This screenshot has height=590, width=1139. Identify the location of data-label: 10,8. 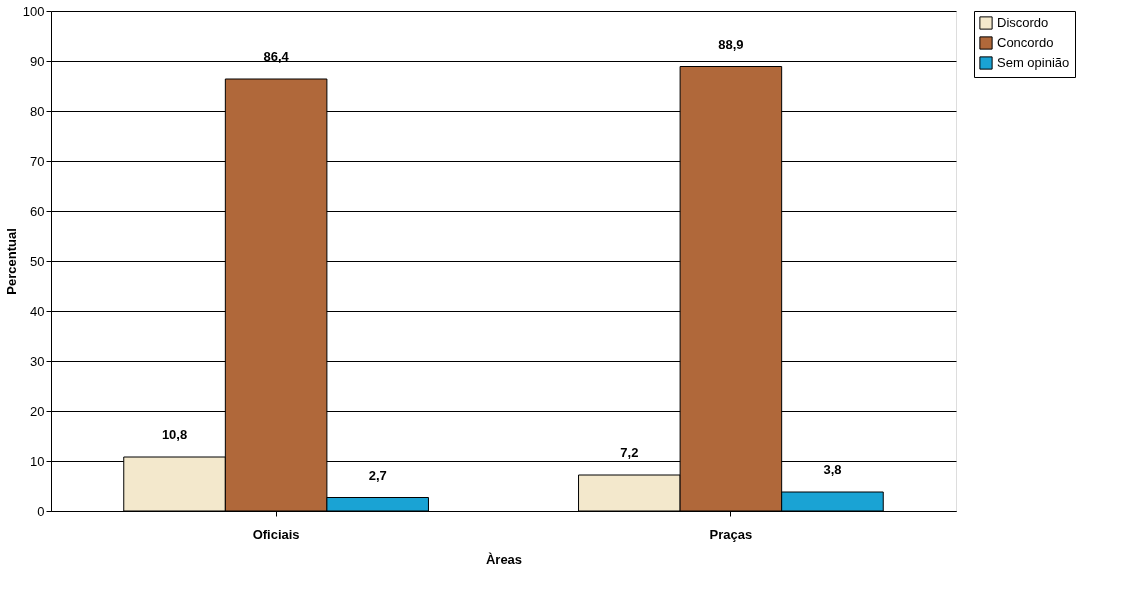
(174, 434).